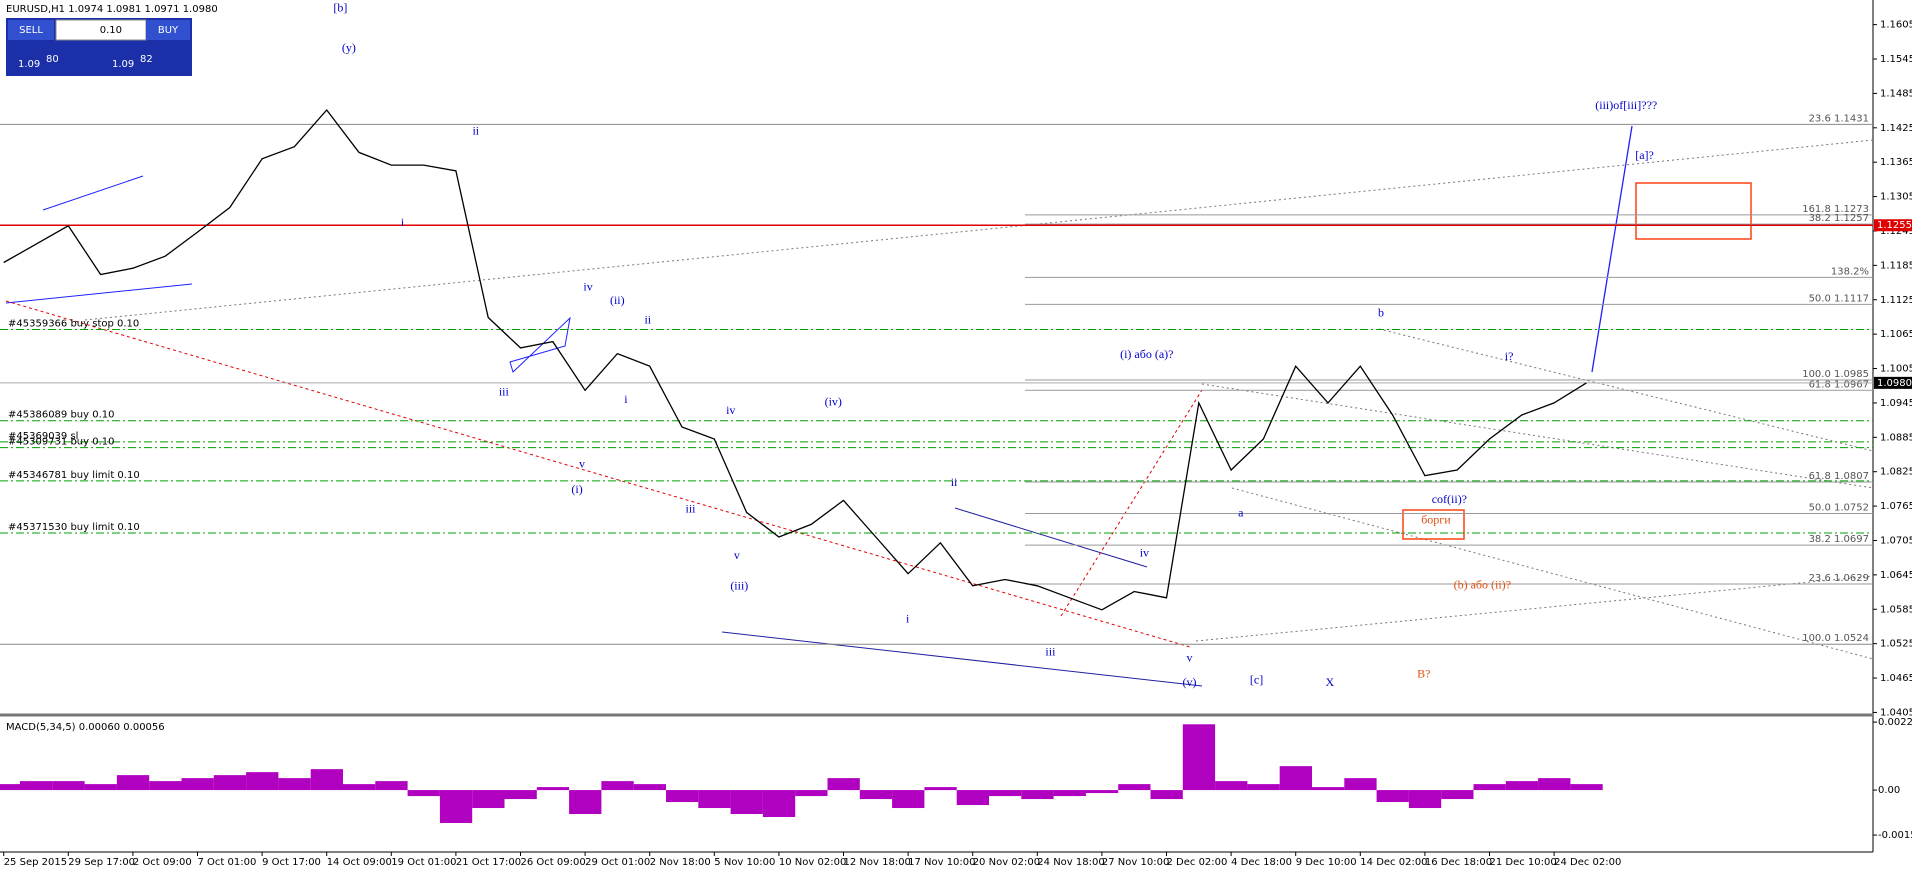  What do you see at coordinates (941, 862) in the screenshot?
I see `x-tick-label: 17 Nov 10:00` at bounding box center [941, 862].